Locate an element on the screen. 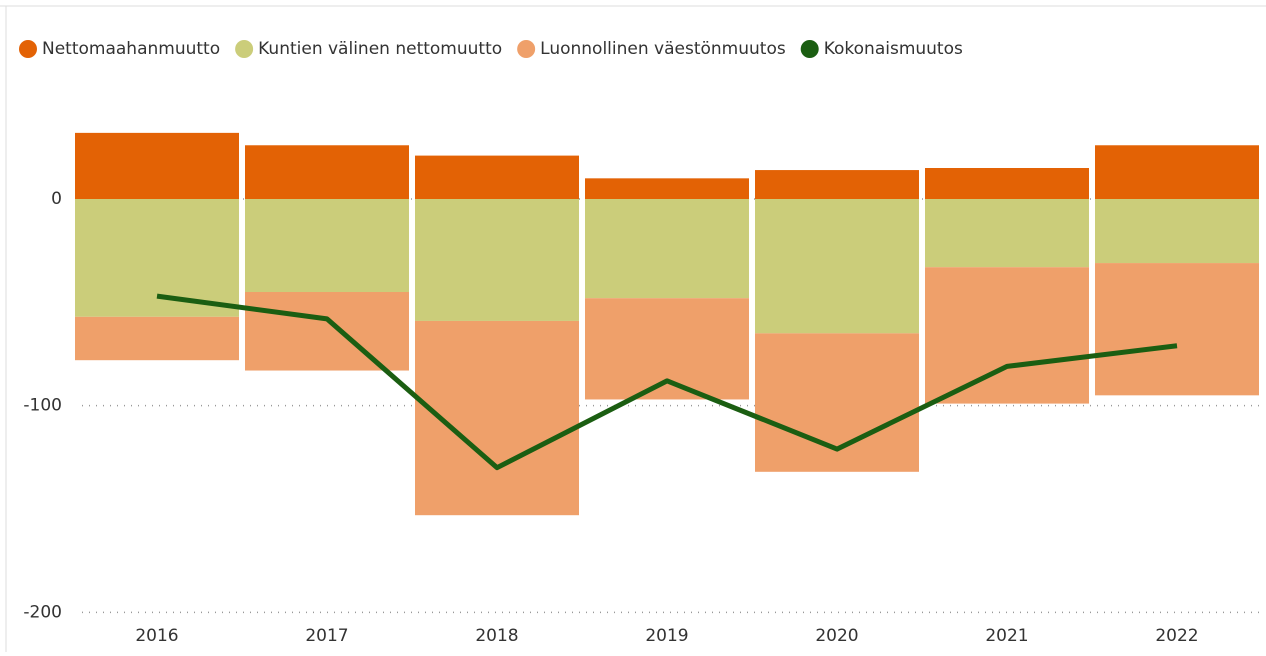 The height and width of the screenshot is (656, 1266). legend-label: Luonnollinen väestönmuutos is located at coordinates (663, 49).